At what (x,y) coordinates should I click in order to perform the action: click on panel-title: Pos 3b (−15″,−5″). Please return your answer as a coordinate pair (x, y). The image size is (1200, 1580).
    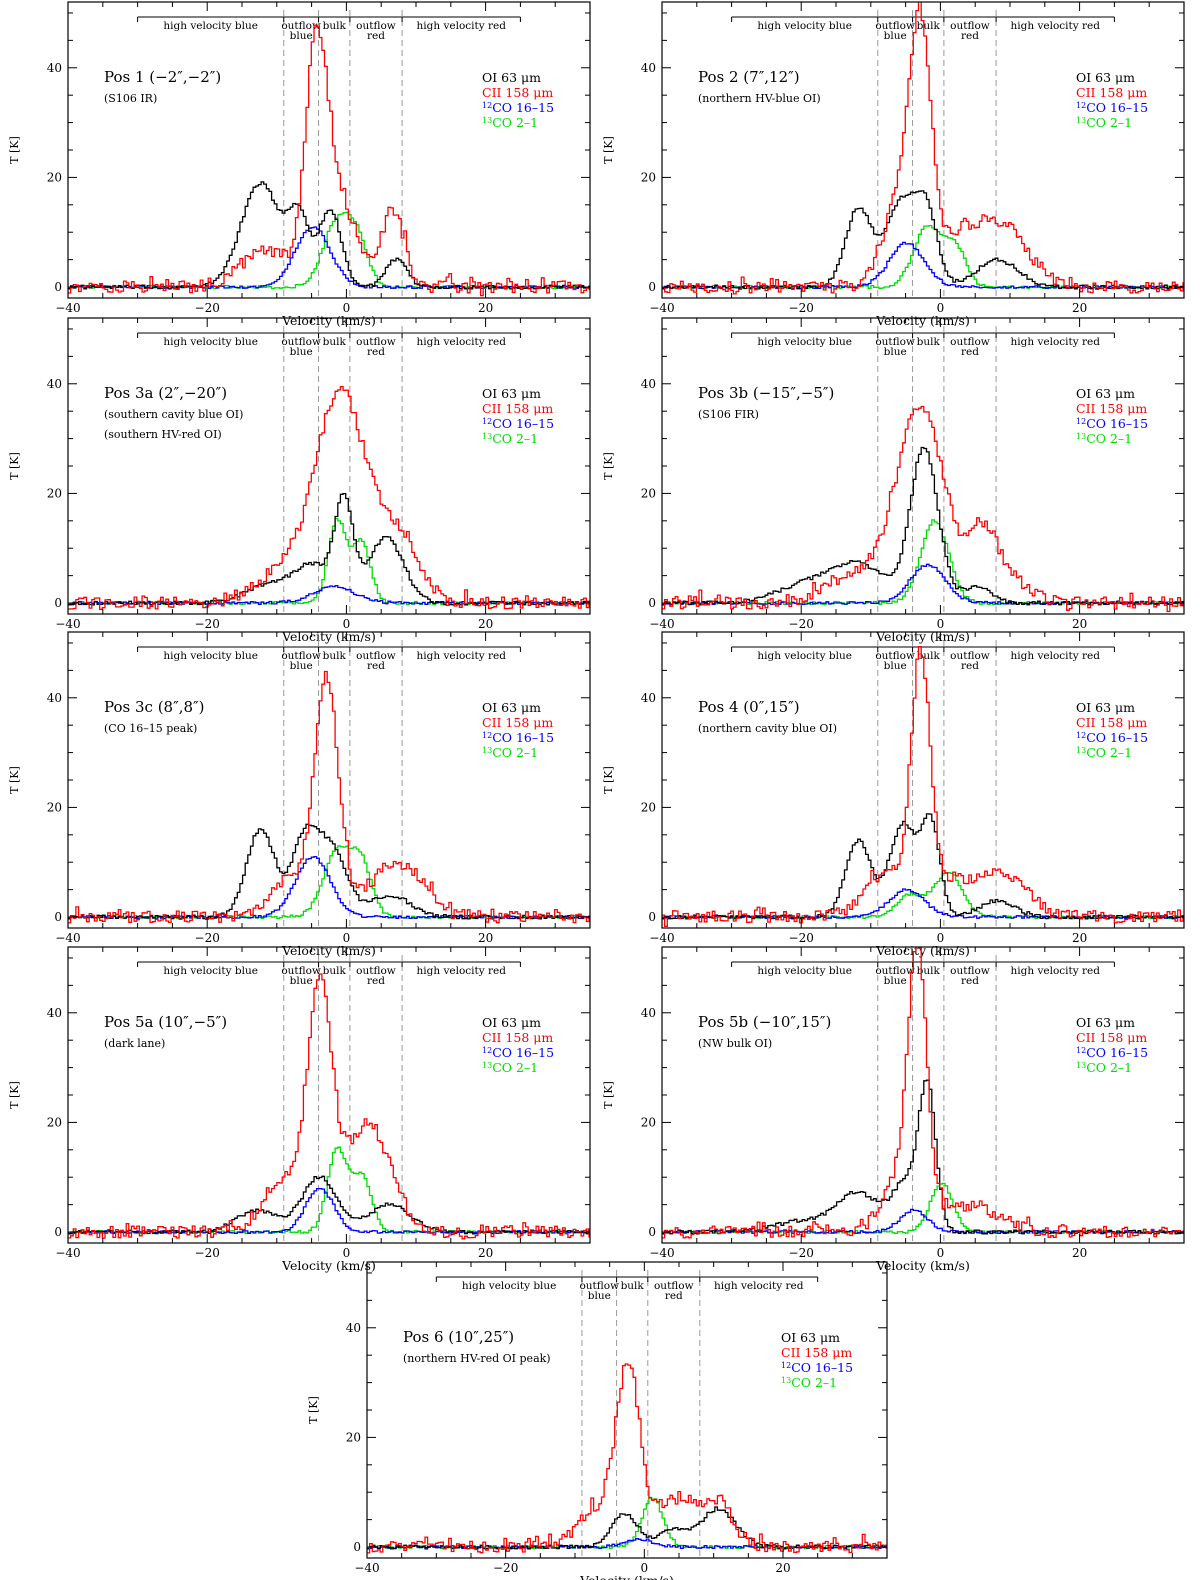
    Looking at the image, I should click on (766, 393).